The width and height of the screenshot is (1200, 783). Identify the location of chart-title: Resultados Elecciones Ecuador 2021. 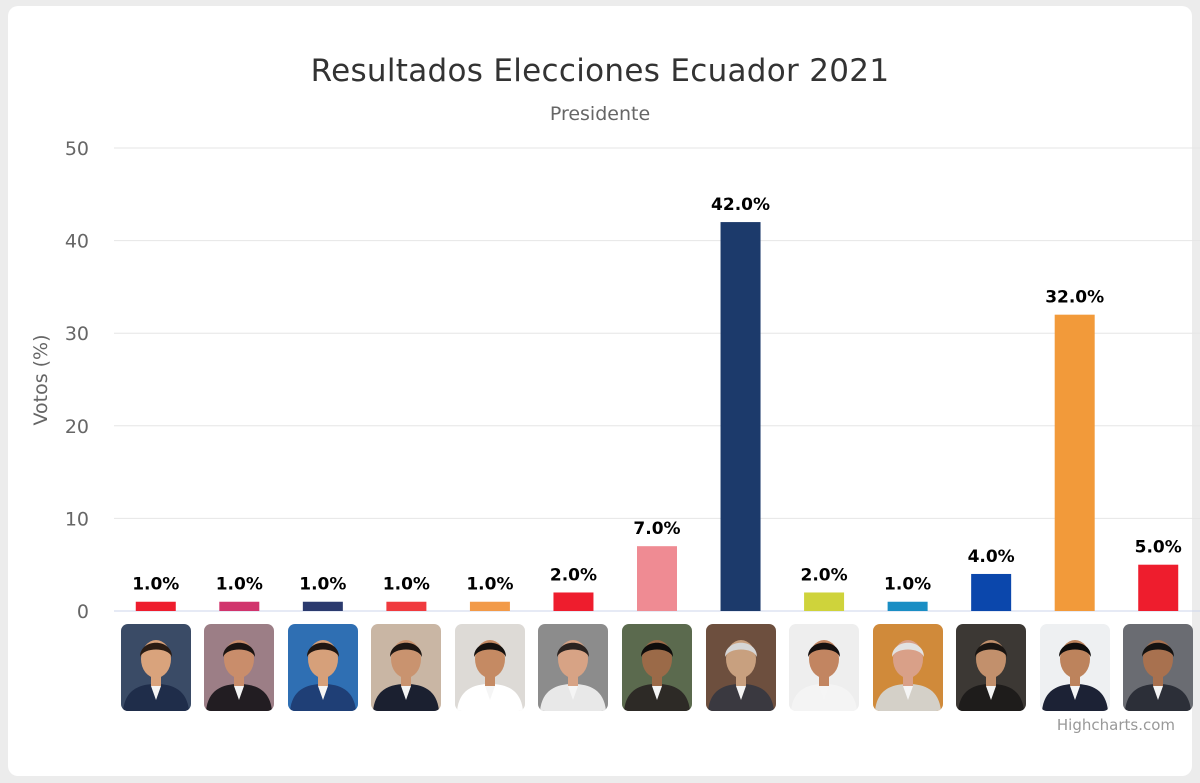
(600, 71).